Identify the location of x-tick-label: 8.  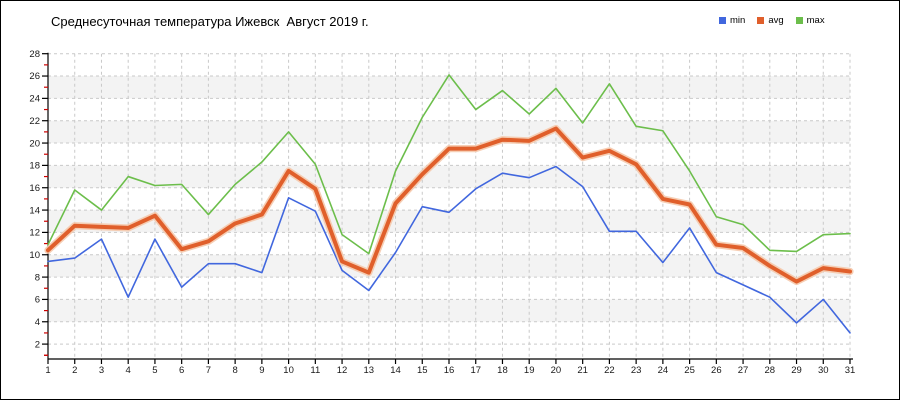
(234, 370).